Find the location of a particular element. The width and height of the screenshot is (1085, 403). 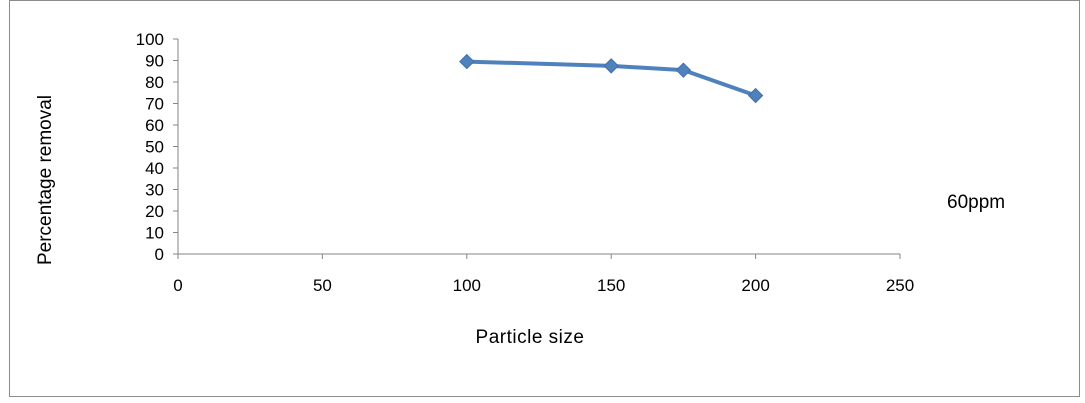

y-tick-label: 100 is located at coordinates (150, 39).